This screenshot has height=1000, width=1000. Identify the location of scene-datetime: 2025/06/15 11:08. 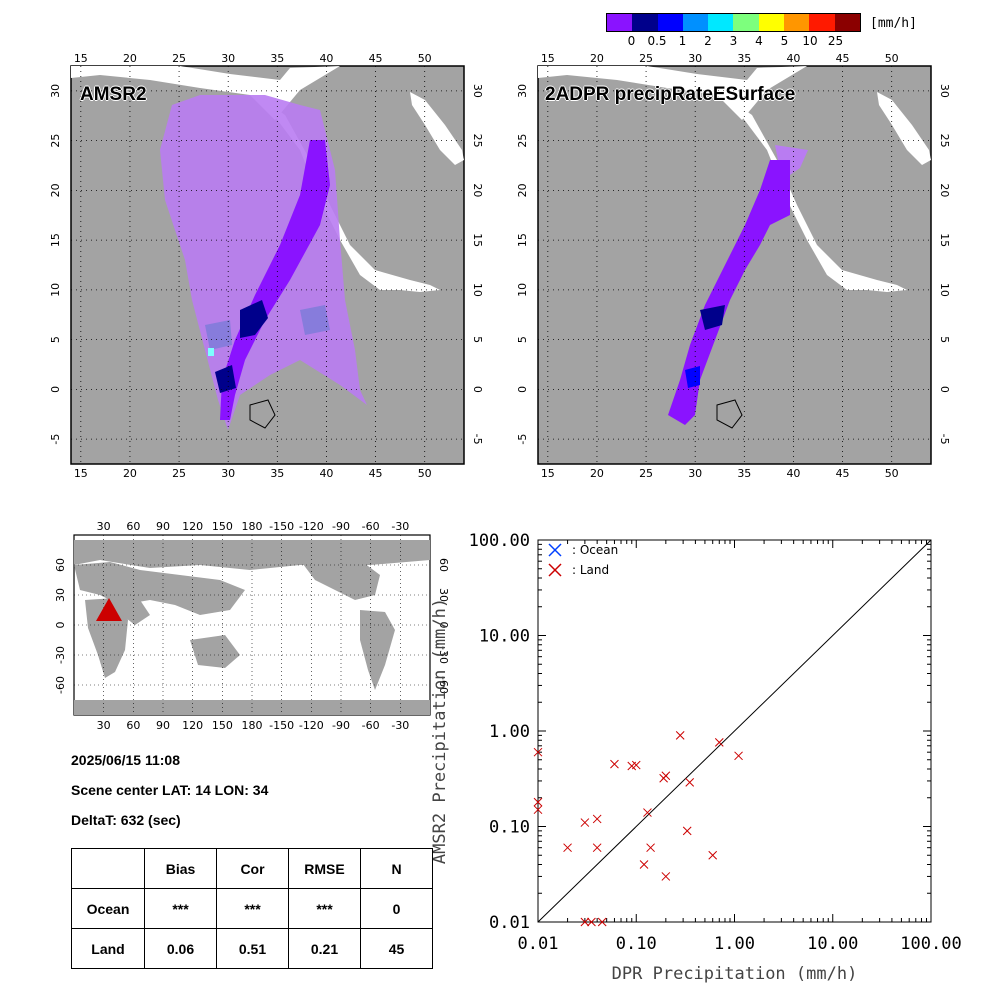
(125, 760).